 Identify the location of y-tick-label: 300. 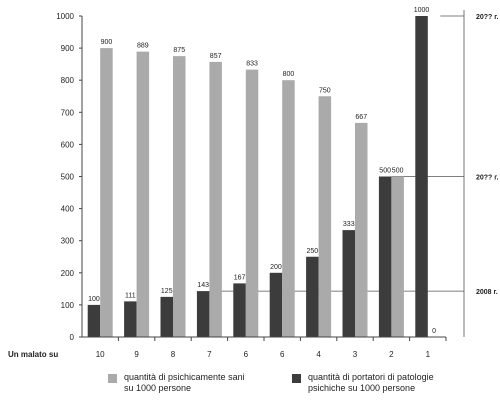
(68, 241).